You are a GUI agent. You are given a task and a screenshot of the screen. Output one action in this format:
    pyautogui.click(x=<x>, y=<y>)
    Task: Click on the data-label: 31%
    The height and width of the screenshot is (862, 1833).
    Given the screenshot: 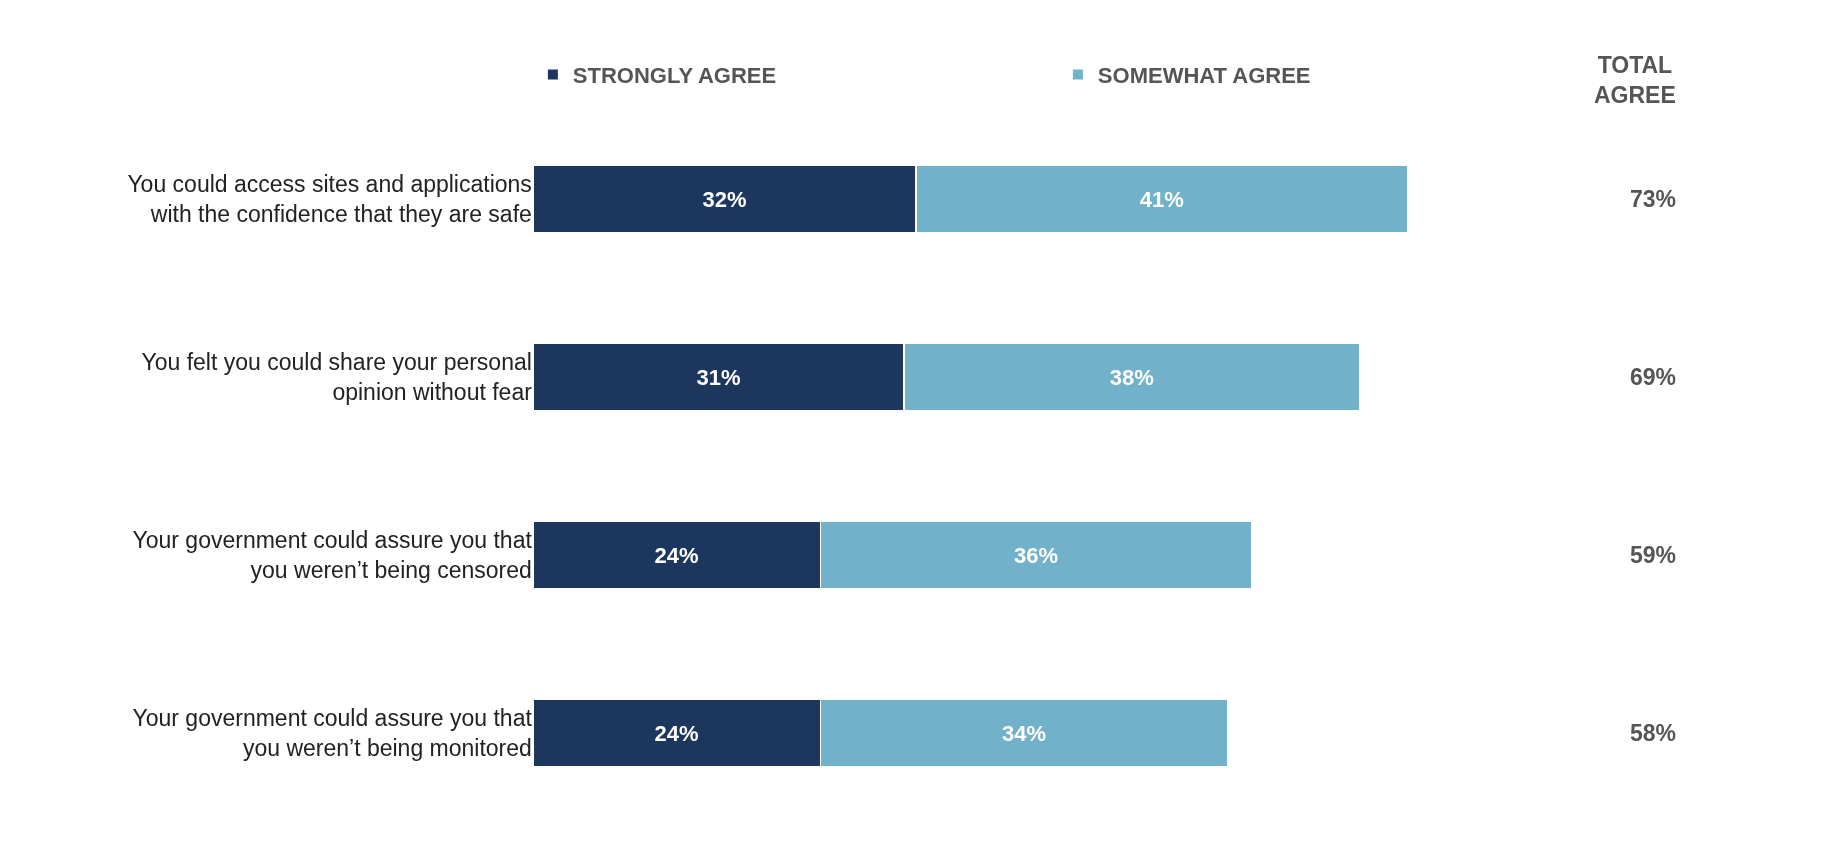 What is the action you would take?
    pyautogui.click(x=718, y=377)
    